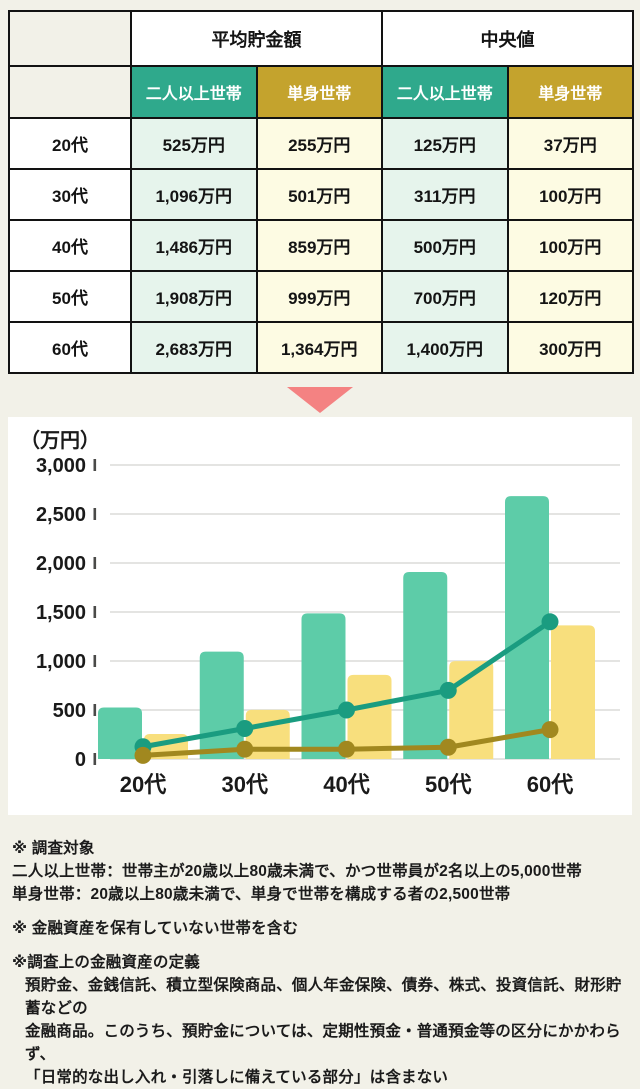 This screenshot has height=1089, width=640. I want to click on value-cell: 501万円, so click(319, 194).